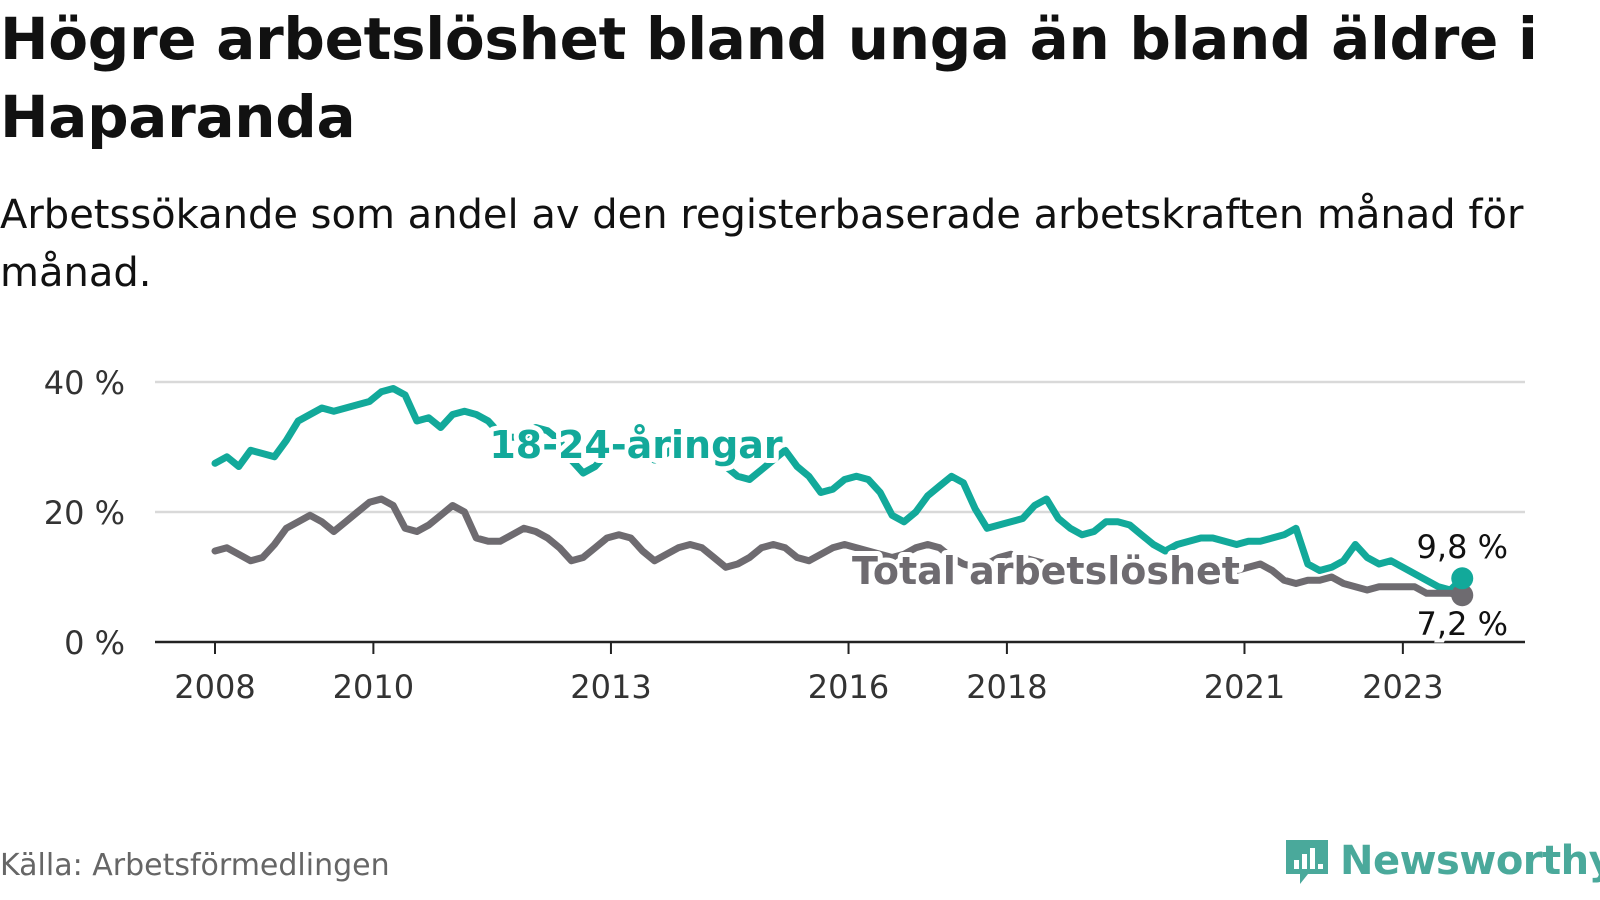  I want to click on x-axis-ticks: 2008 2010 2013 2016 2018 2021 2023, so click(809, 674).